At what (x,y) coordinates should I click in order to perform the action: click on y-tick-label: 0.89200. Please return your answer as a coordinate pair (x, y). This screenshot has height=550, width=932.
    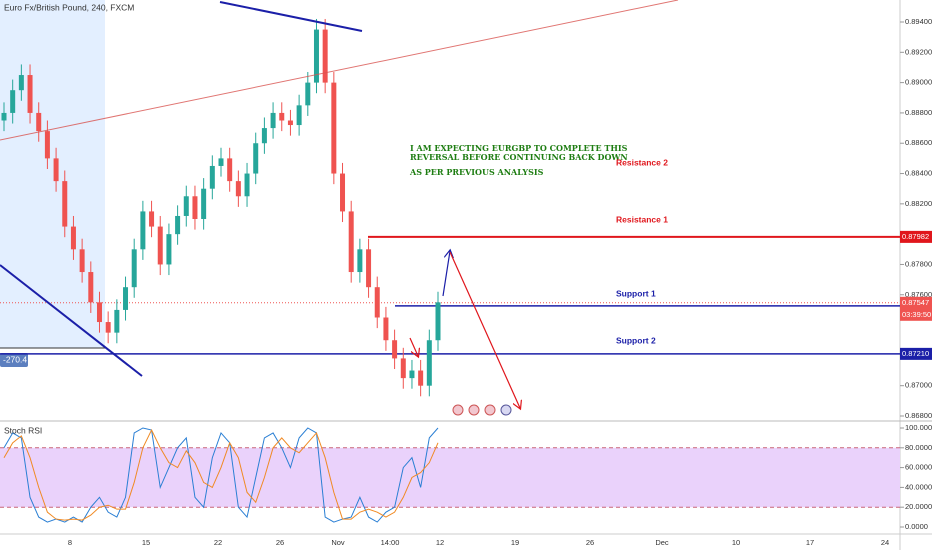
    Looking at the image, I should click on (918, 51).